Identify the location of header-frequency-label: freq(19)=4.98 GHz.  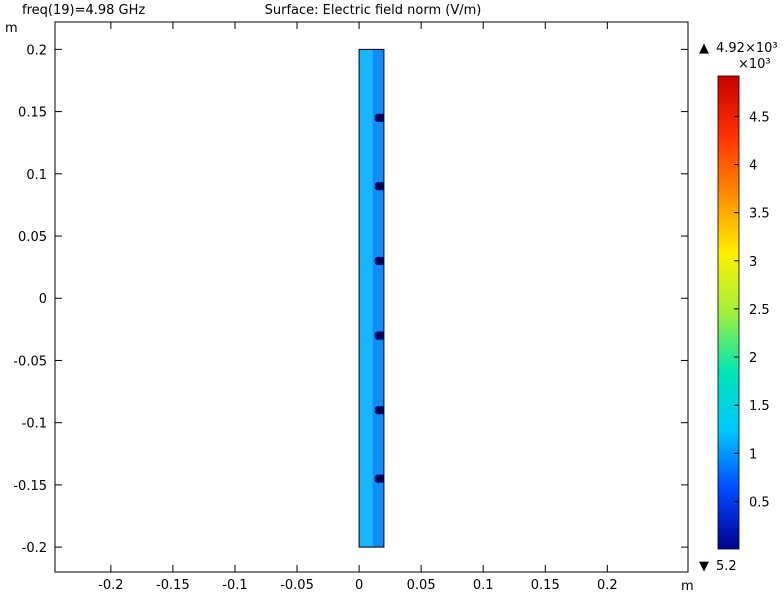
(83, 10).